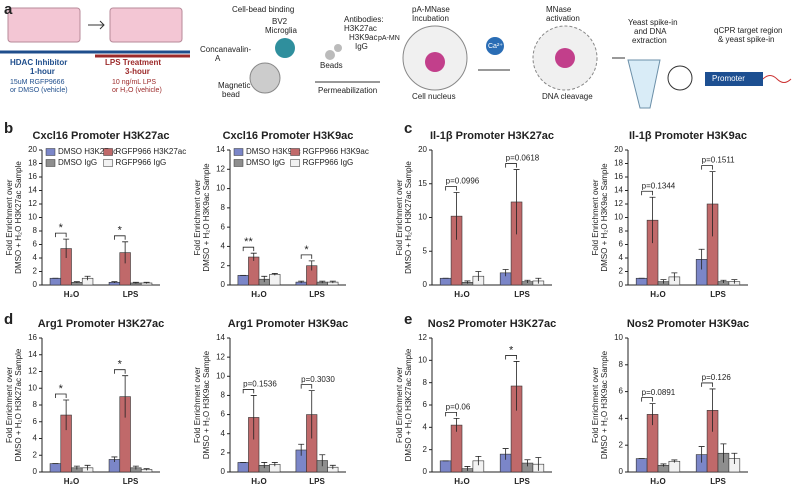 This screenshot has width=800, height=497. Describe the element at coordinates (37, 82) in the screenshot. I see `label: 15uM RGFP9666` at that location.